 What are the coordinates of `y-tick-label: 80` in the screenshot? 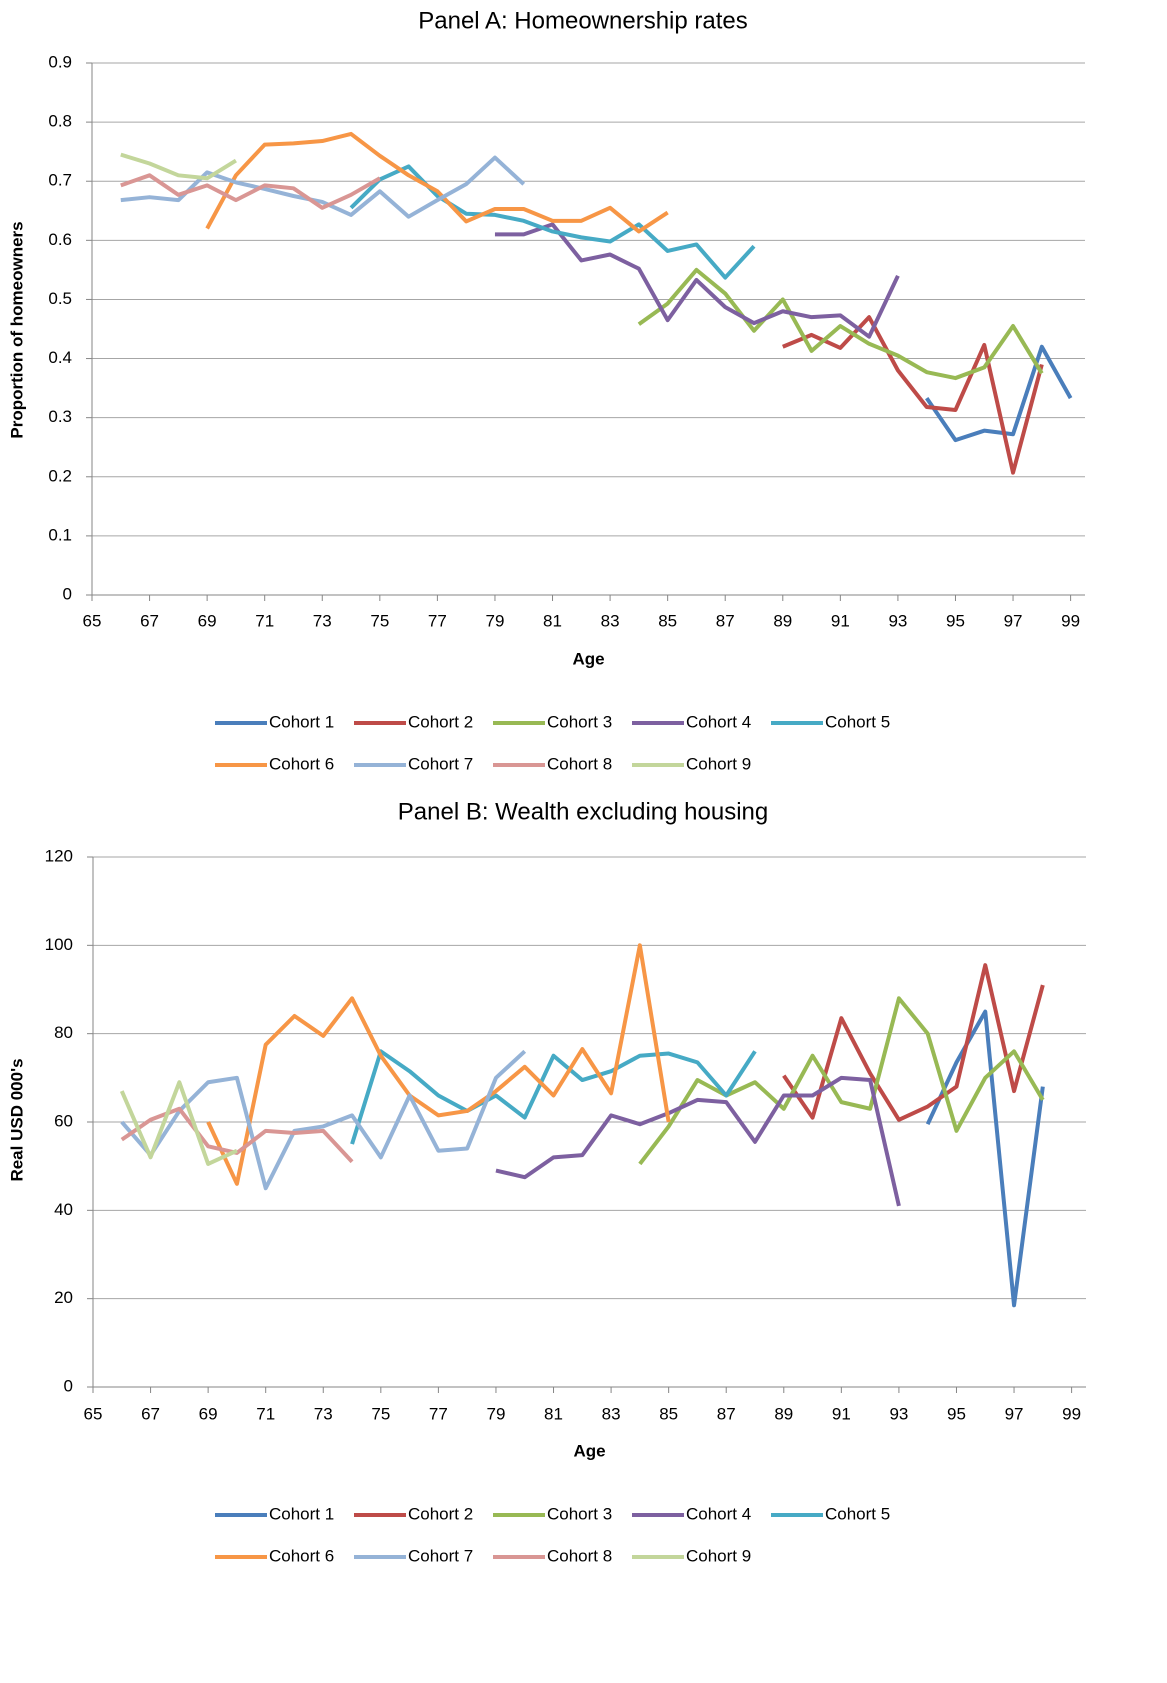 It's located at (63, 1032).